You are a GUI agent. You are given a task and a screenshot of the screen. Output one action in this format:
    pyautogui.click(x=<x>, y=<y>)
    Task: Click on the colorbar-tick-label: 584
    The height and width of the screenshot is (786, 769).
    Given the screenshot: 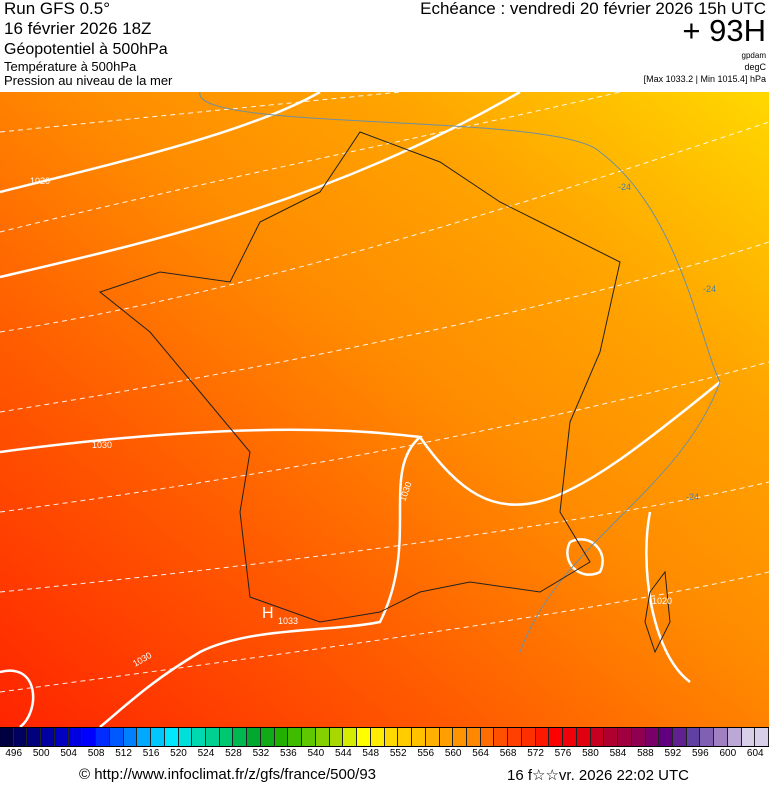 What is the action you would take?
    pyautogui.click(x=618, y=753)
    